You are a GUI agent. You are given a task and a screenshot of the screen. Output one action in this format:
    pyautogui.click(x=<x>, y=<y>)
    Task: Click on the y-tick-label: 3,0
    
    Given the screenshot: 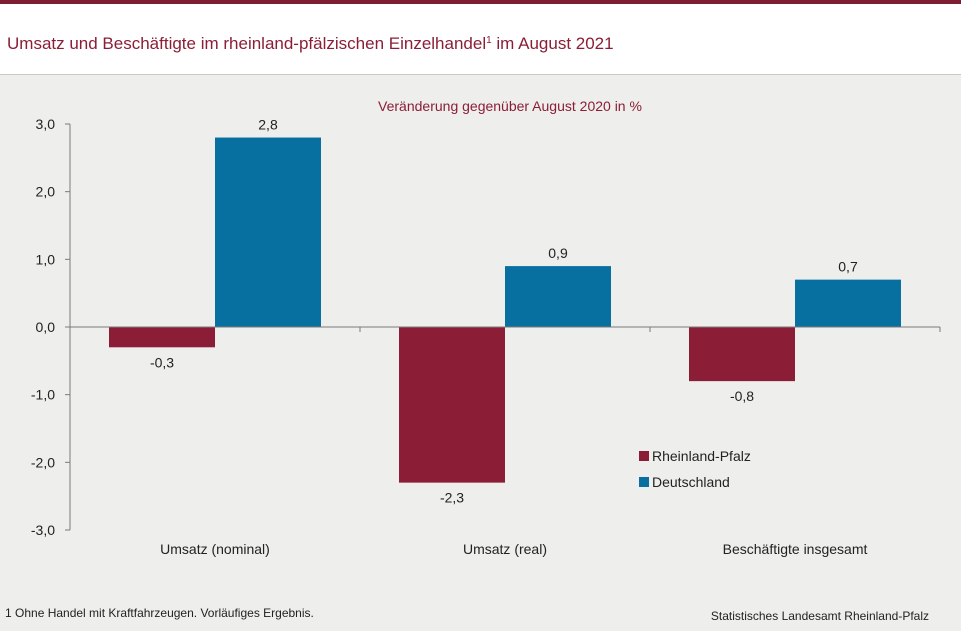 What is the action you would take?
    pyautogui.click(x=46, y=124)
    